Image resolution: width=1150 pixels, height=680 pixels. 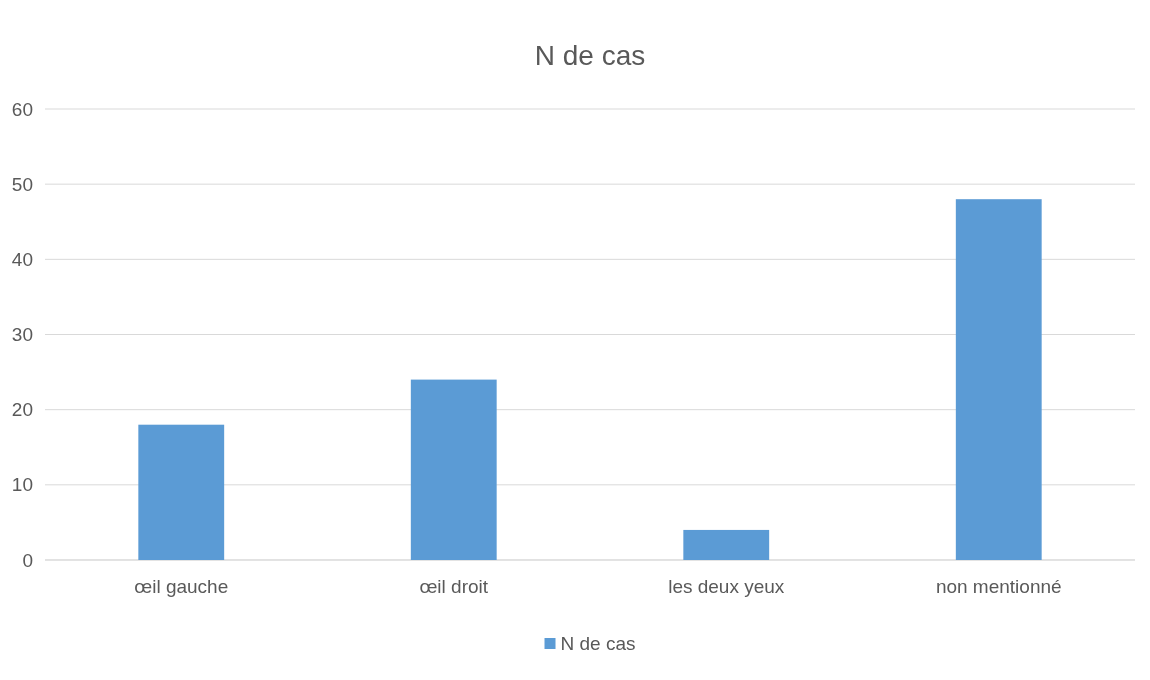 I want to click on y-tick-label: 30, so click(x=22, y=335).